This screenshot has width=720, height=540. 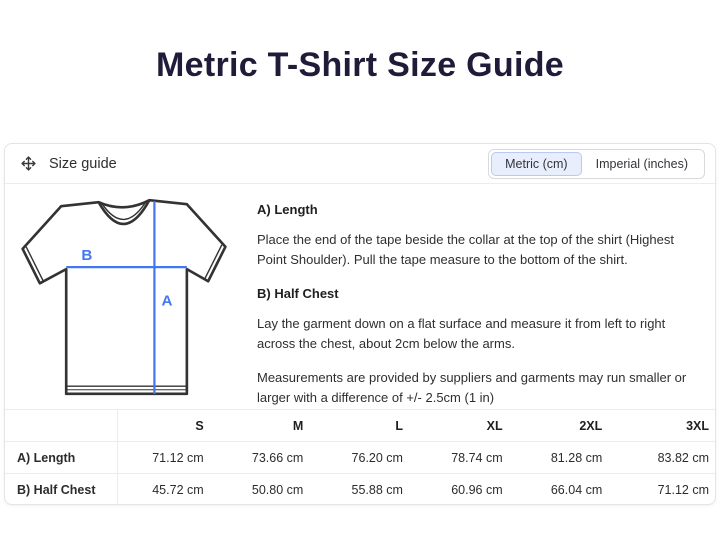 I want to click on metric-toggle-button: Metric (cm), so click(x=536, y=163).